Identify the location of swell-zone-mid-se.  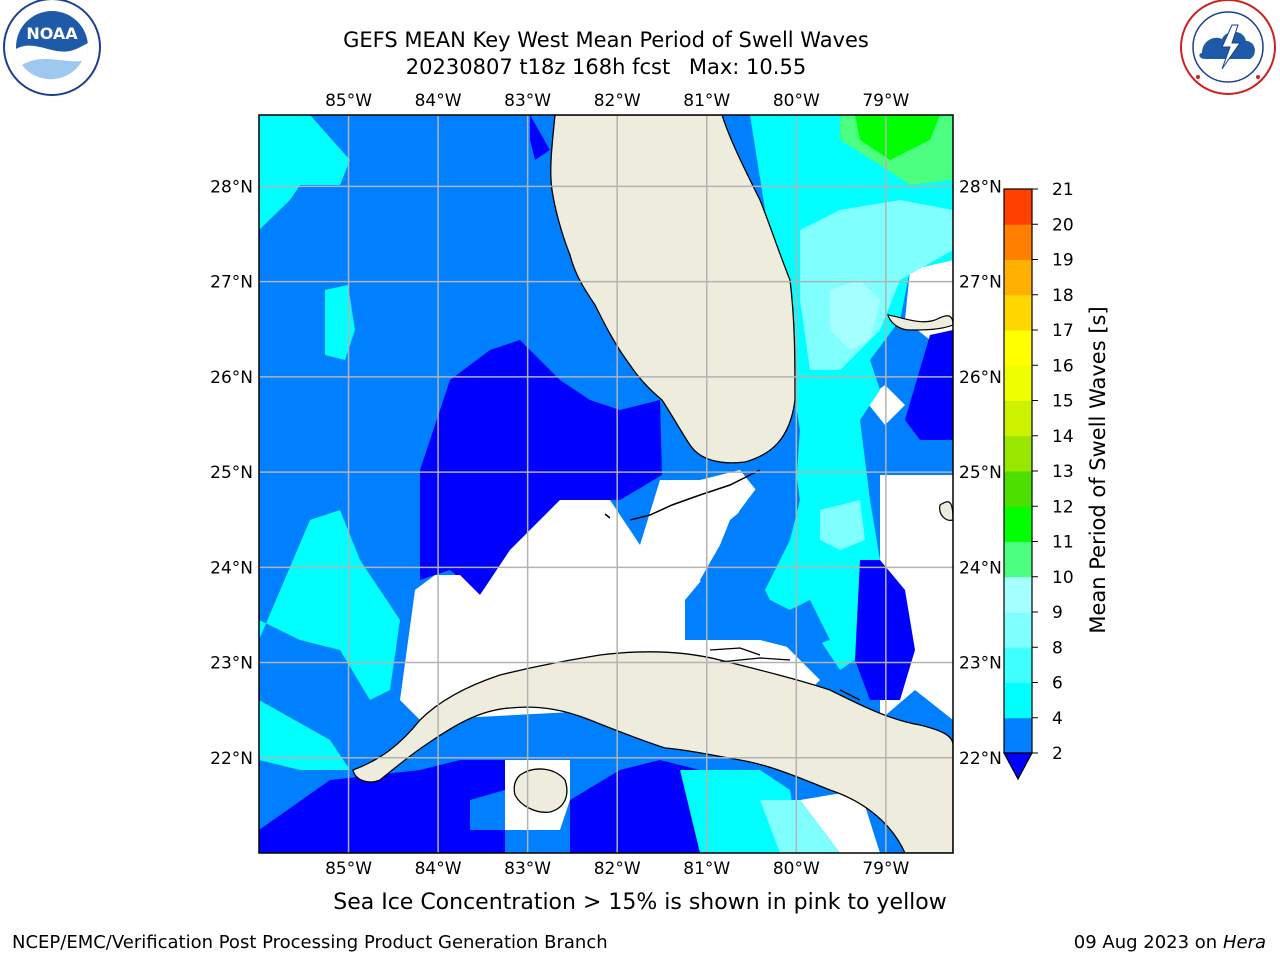
(765, 540).